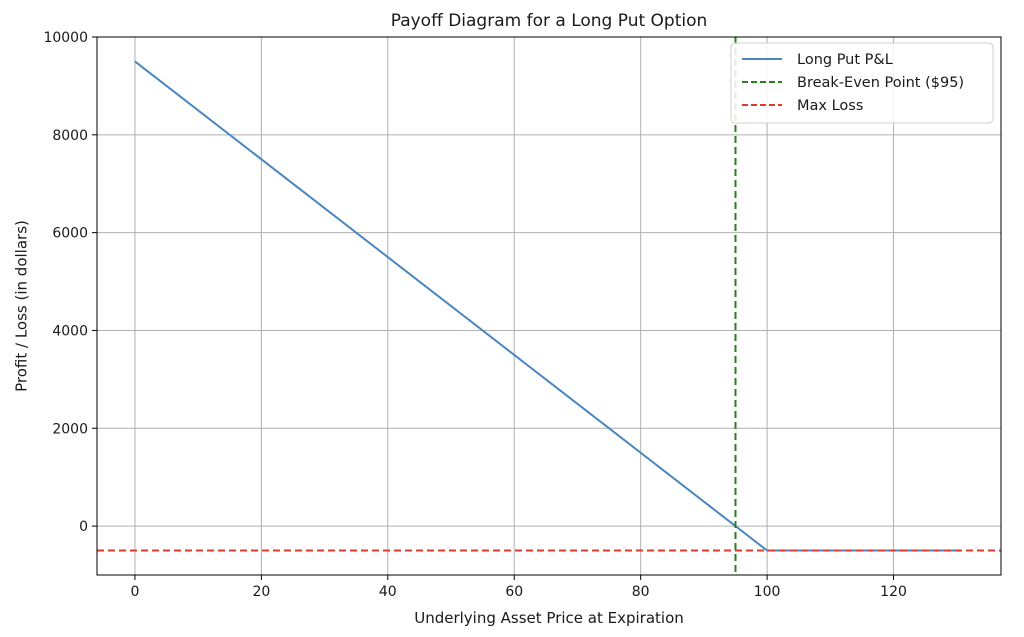 The height and width of the screenshot is (637, 1024). I want to click on y-tick-label: 6000, so click(70, 234).